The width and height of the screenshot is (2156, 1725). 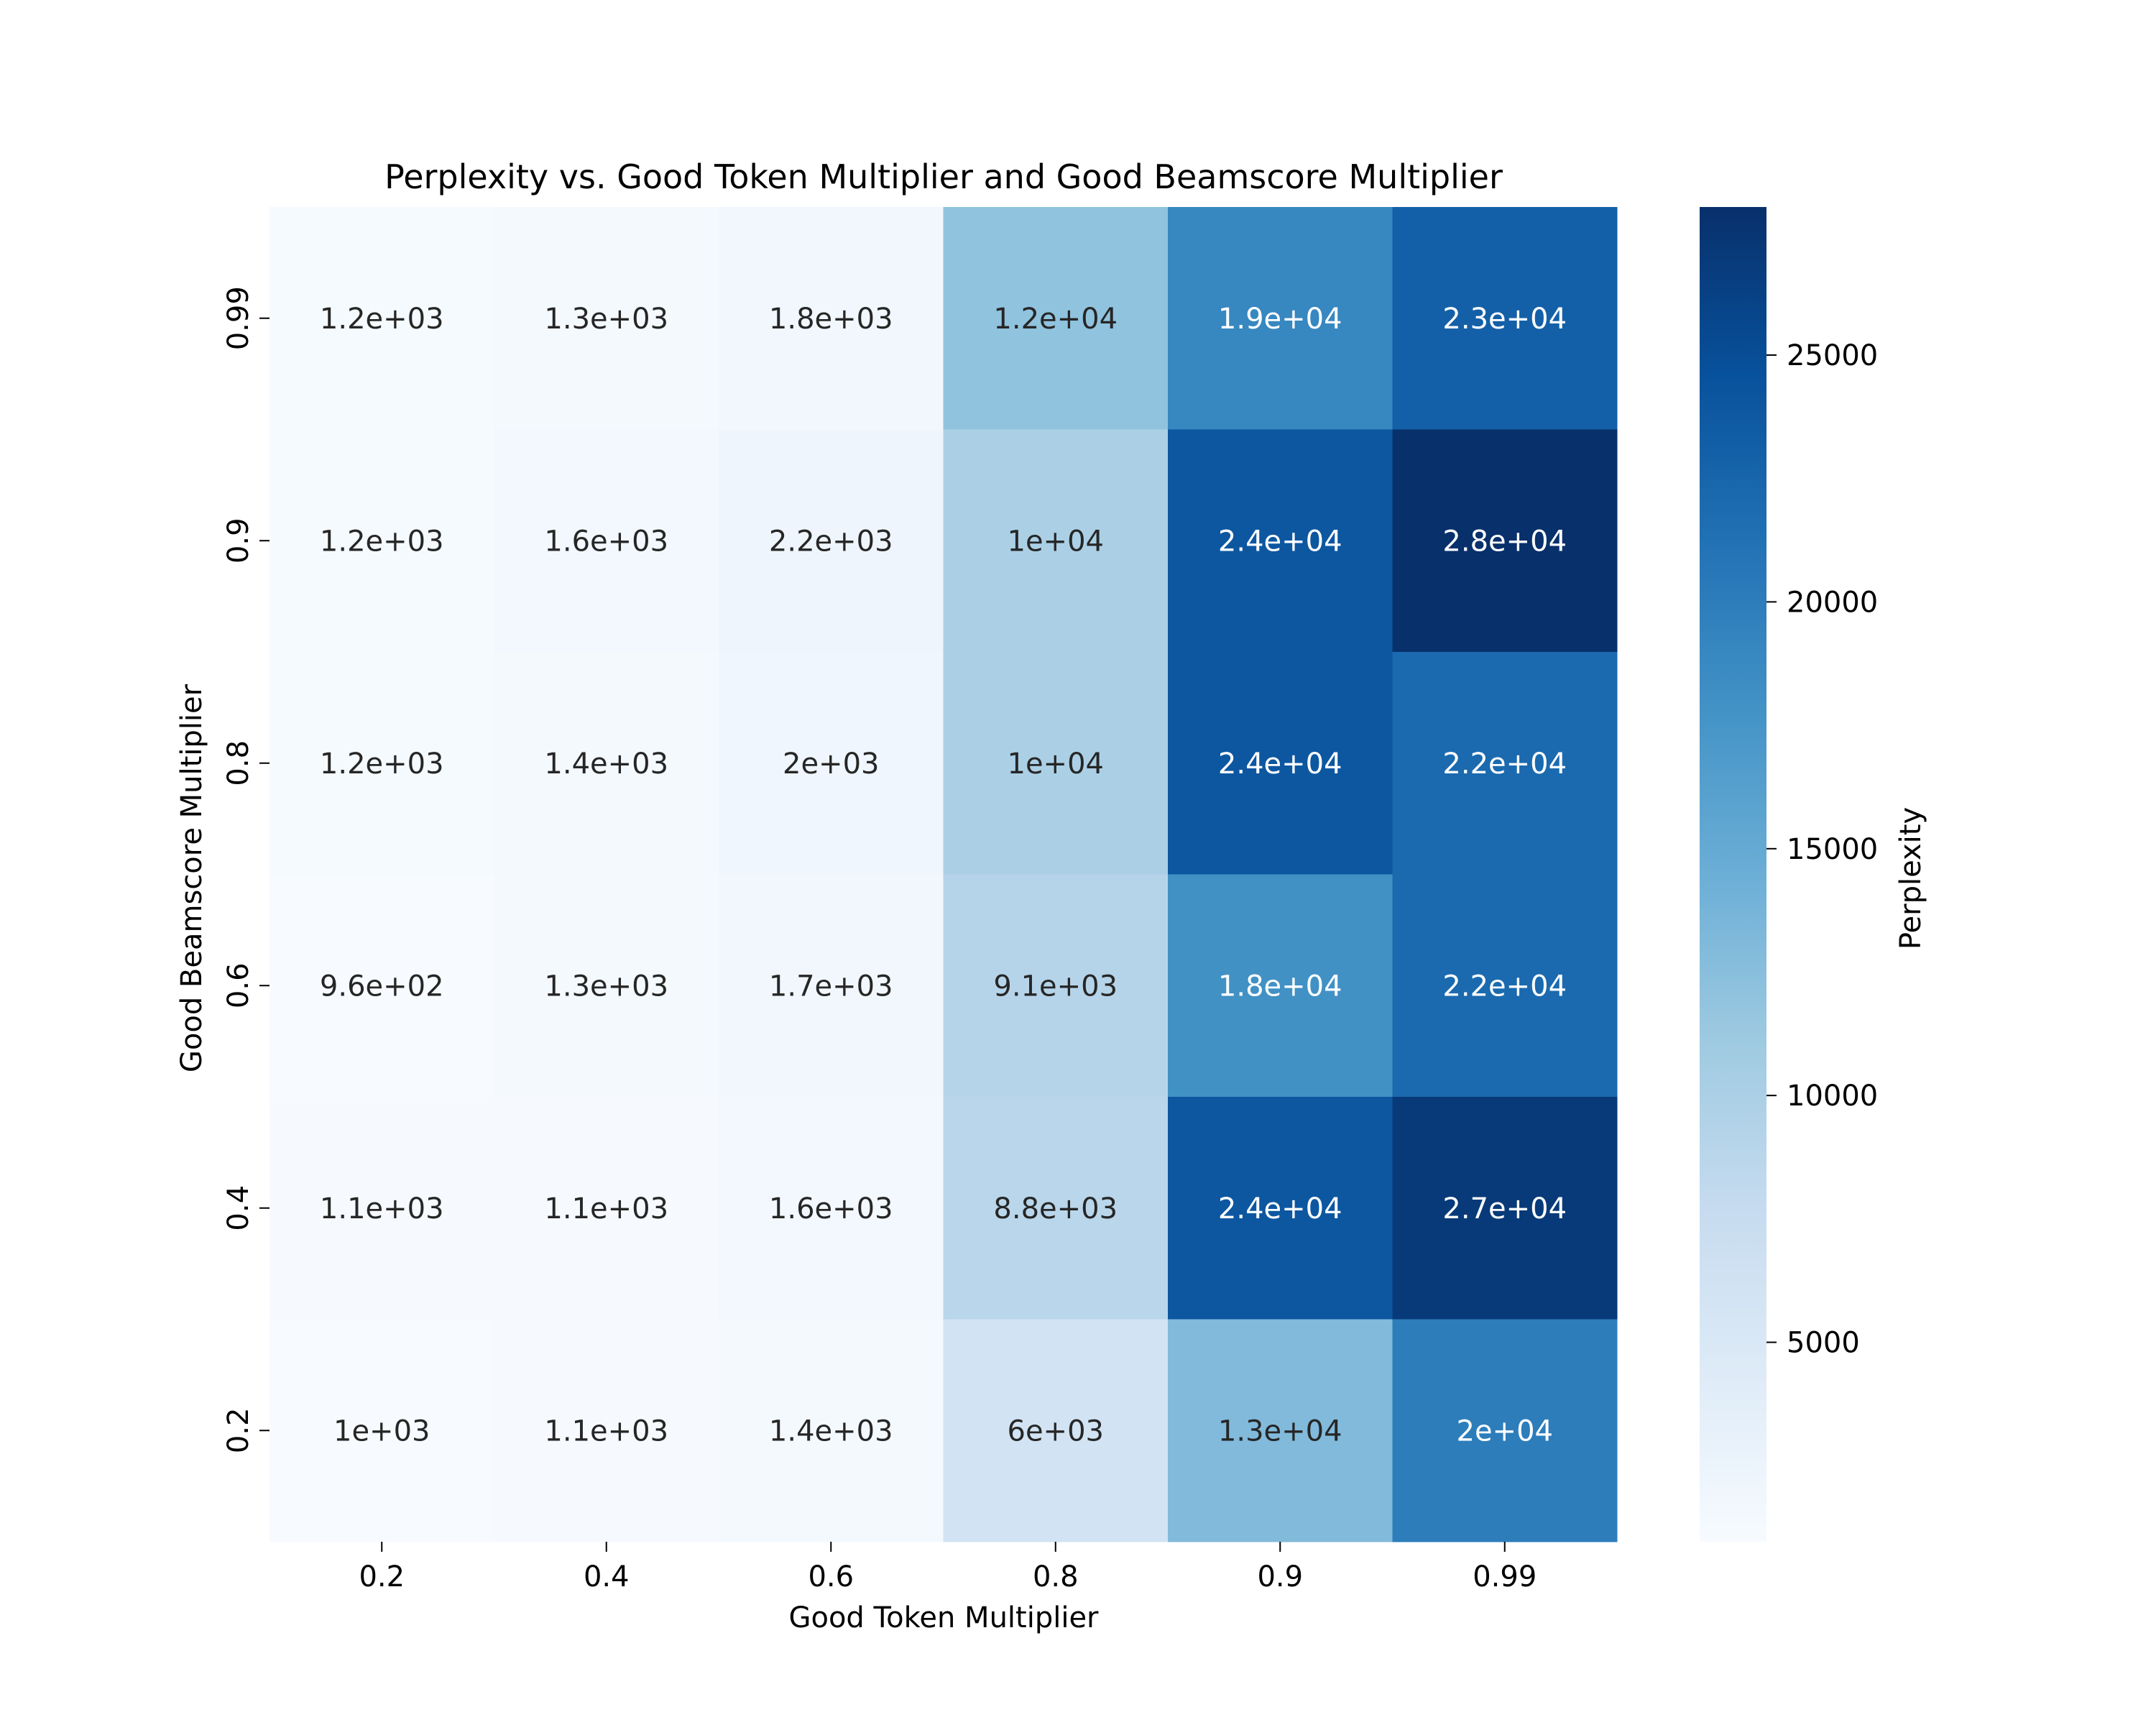 I want to click on cell-value-label: 1.7e+03, so click(x=831, y=986).